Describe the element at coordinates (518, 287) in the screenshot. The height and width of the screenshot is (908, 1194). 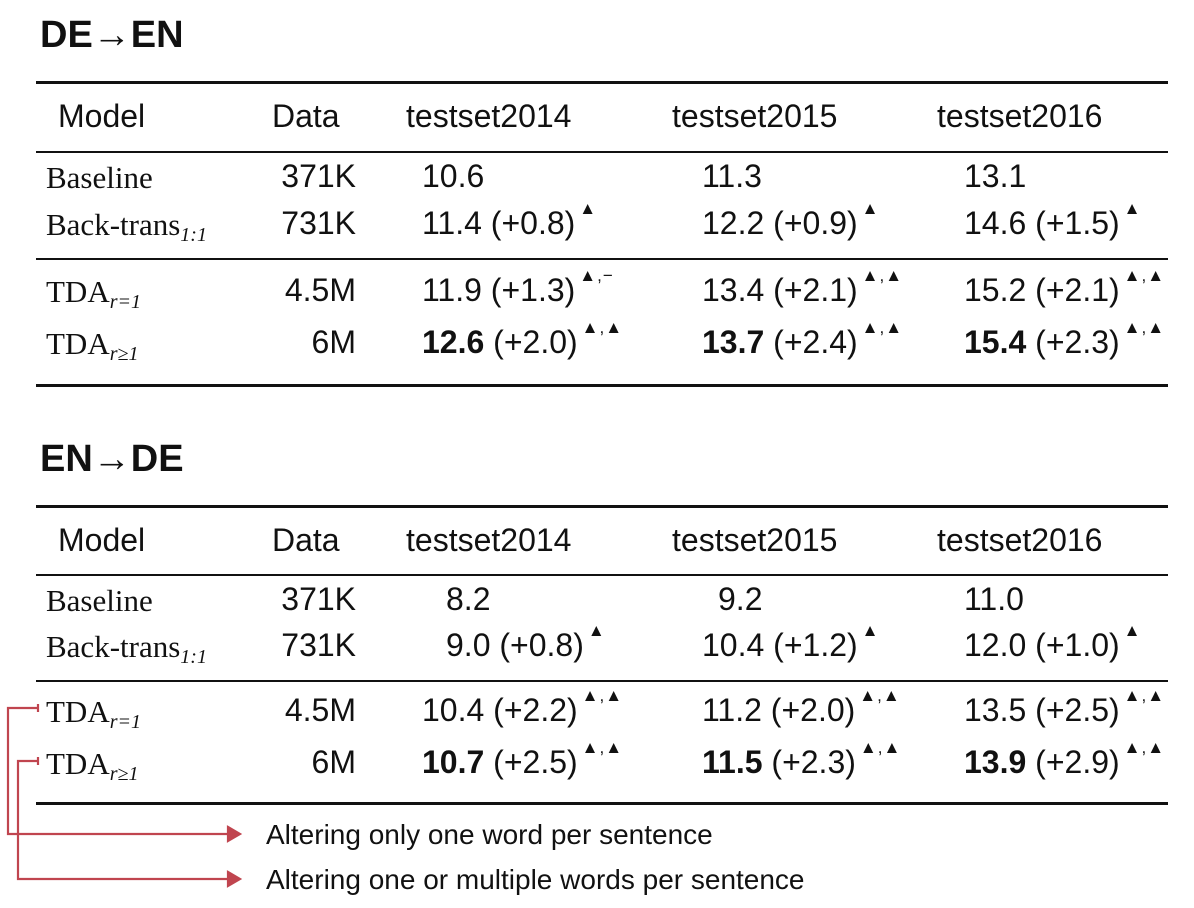
I see `score-cell: 11.9 (+1.3) ▲,−` at that location.